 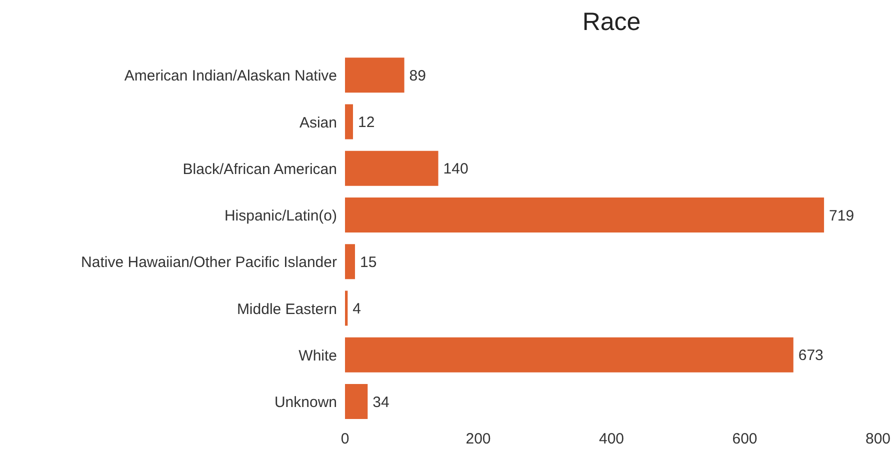 I want to click on x-tick-label: 0, so click(x=345, y=439).